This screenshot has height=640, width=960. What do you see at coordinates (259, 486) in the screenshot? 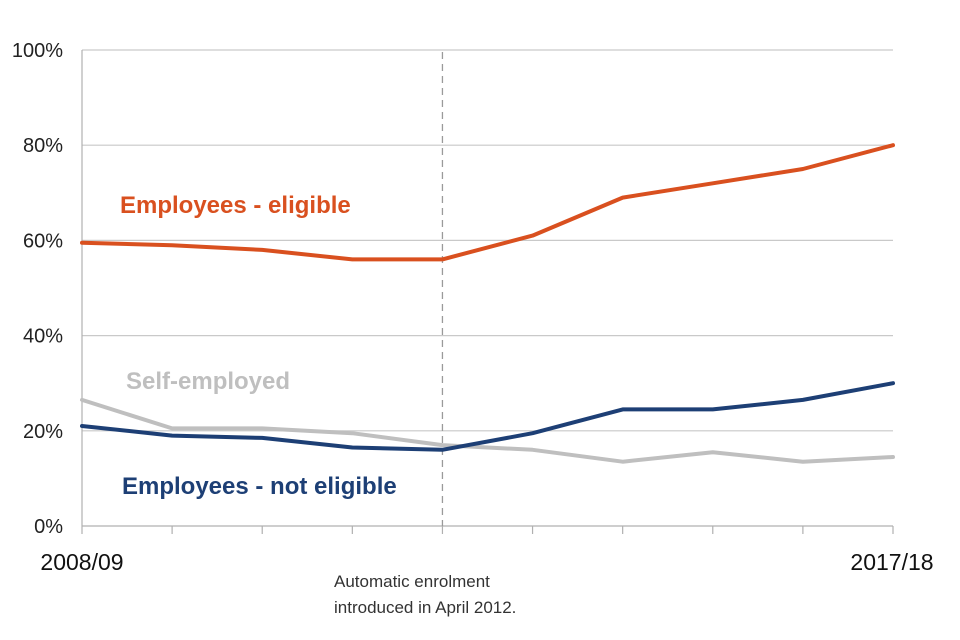
I see `series-label-employees-not-eligible: Employees - not eligible` at bounding box center [259, 486].